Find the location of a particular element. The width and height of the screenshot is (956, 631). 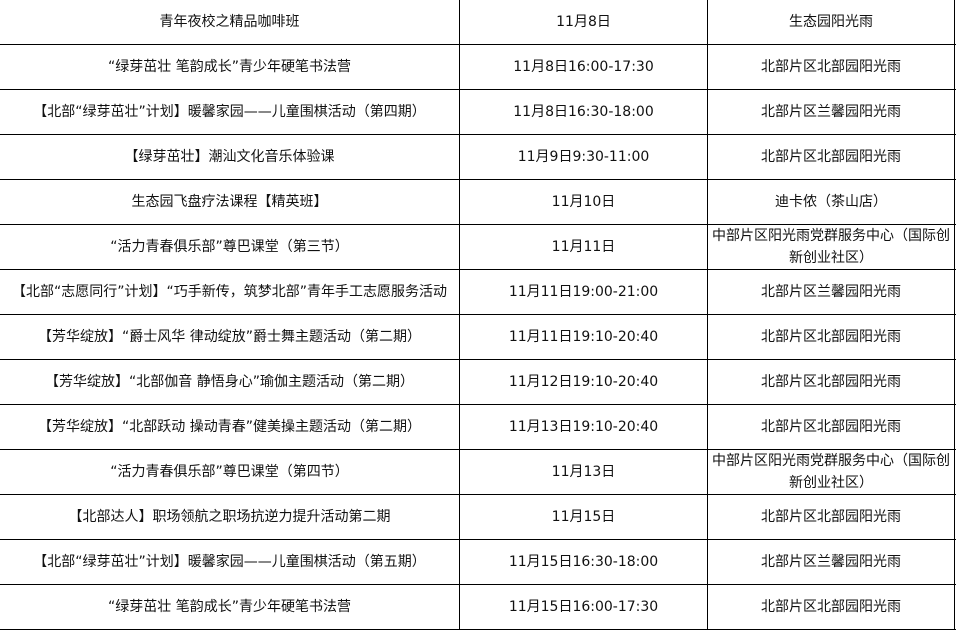

activity-name-cell: 青年夜校之精品咖啡班 is located at coordinates (230, 22).